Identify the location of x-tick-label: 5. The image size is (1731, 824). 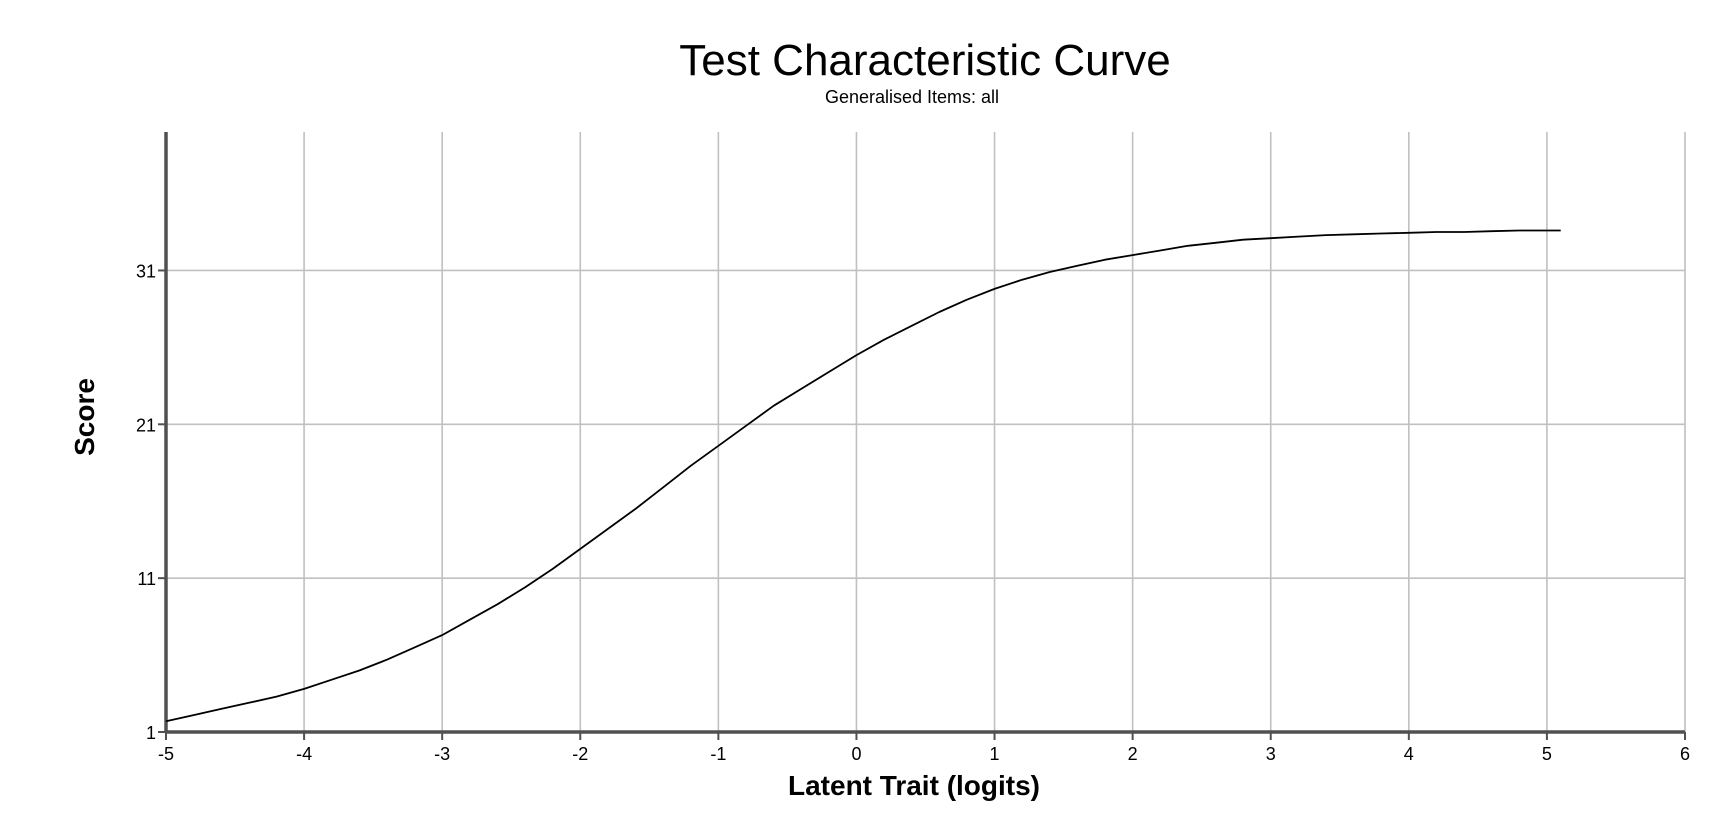
(1547, 754).